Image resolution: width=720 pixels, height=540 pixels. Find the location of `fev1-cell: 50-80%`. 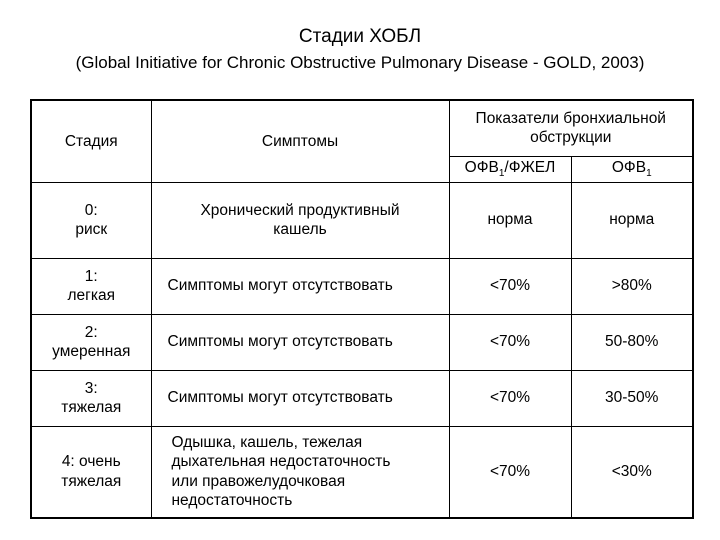

fev1-cell: 50-80% is located at coordinates (632, 342).